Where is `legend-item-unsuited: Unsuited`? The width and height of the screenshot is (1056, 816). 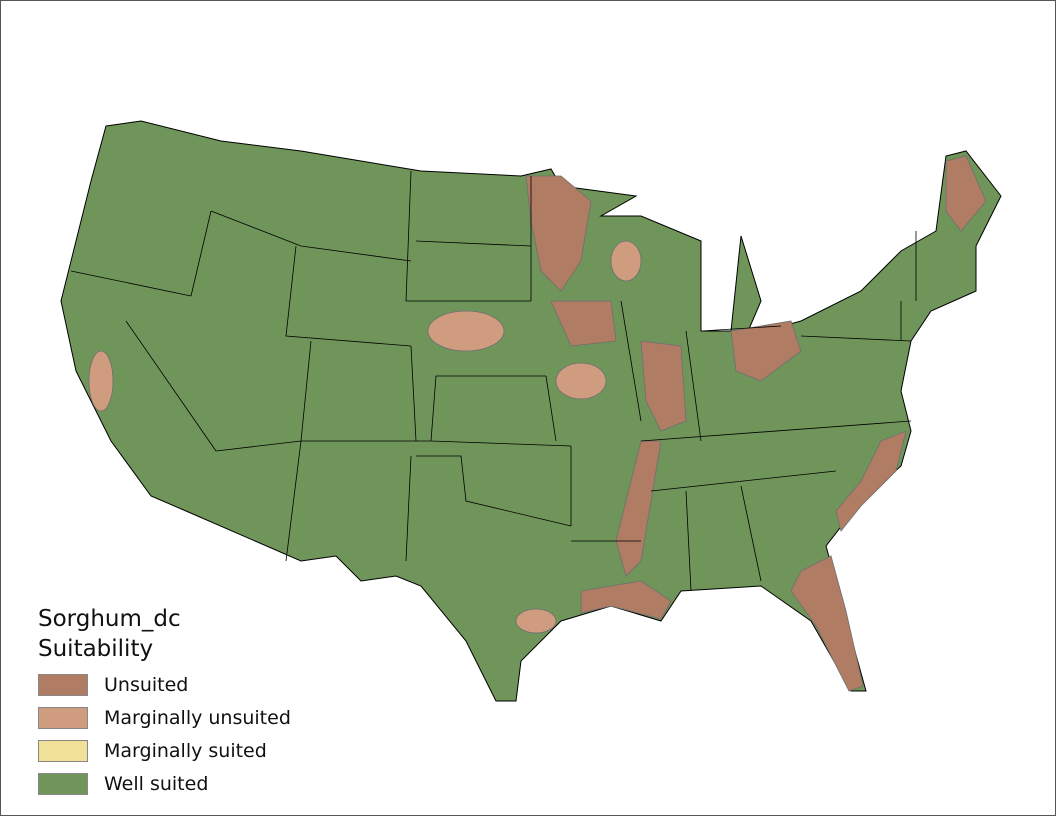 legend-item-unsuited: Unsuited is located at coordinates (164, 684).